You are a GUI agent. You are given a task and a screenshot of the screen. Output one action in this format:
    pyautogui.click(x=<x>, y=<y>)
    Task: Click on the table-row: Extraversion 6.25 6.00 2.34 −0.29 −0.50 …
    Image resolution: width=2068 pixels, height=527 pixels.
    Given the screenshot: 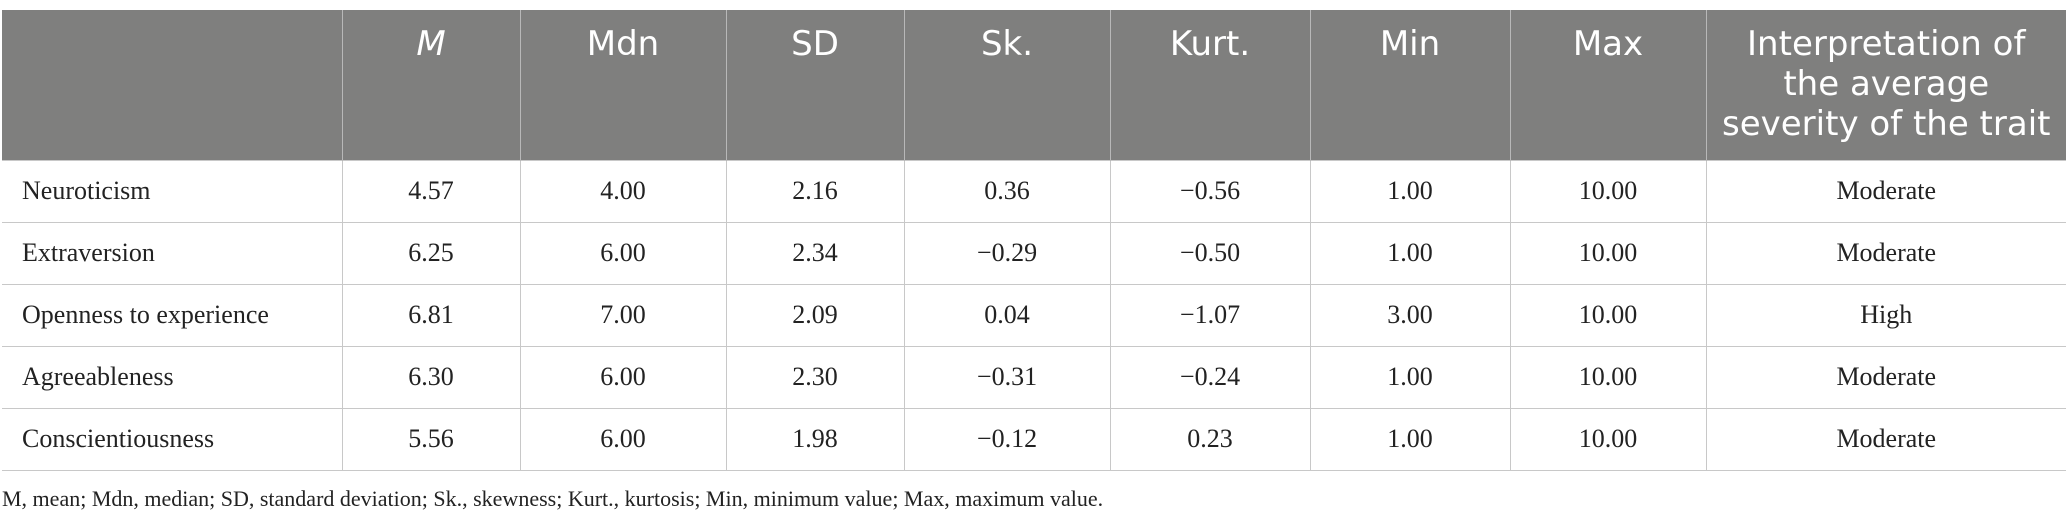 What is the action you would take?
    pyautogui.click(x=1034, y=252)
    